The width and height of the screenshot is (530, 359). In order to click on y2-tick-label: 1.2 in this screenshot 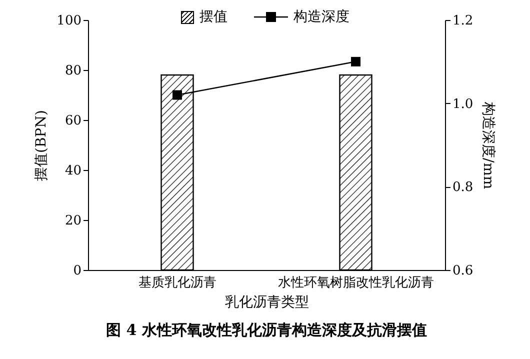, I will do `click(463, 21)`.